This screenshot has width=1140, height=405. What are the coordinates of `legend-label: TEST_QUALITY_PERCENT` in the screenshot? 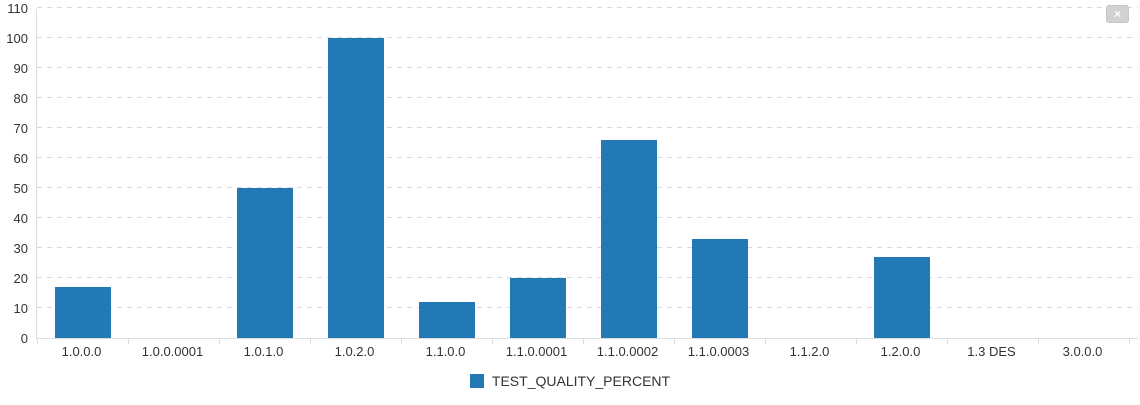 It's located at (581, 381).